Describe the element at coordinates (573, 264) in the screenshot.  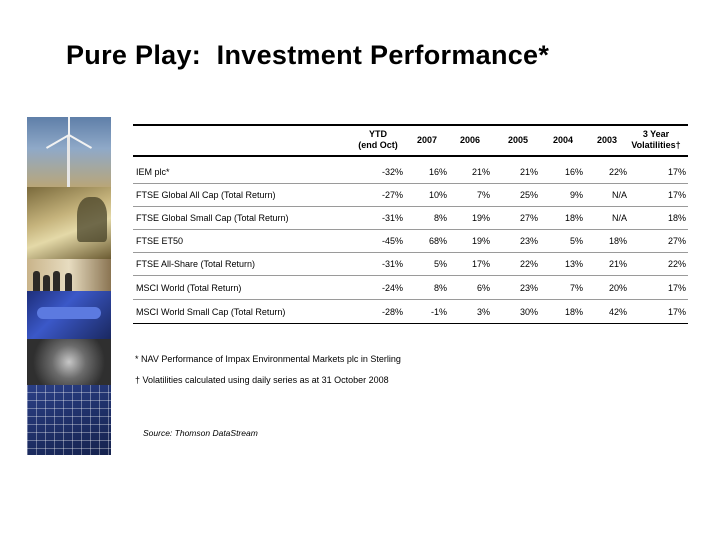
I see `table-cell: 13%` at that location.